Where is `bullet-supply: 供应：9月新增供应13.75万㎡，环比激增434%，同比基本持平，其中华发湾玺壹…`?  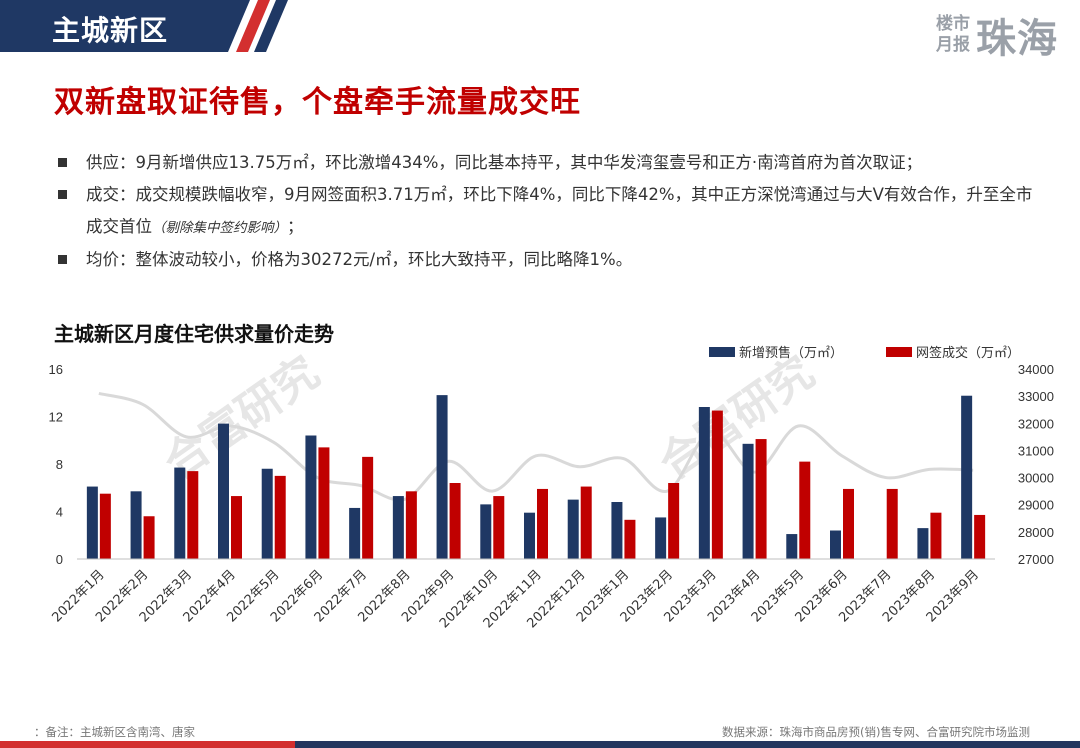
bullet-supply: 供应：9月新增供应13.75万㎡，环比激增434%，同比基本持平，其中华发湾玺壹… is located at coordinates (551, 163).